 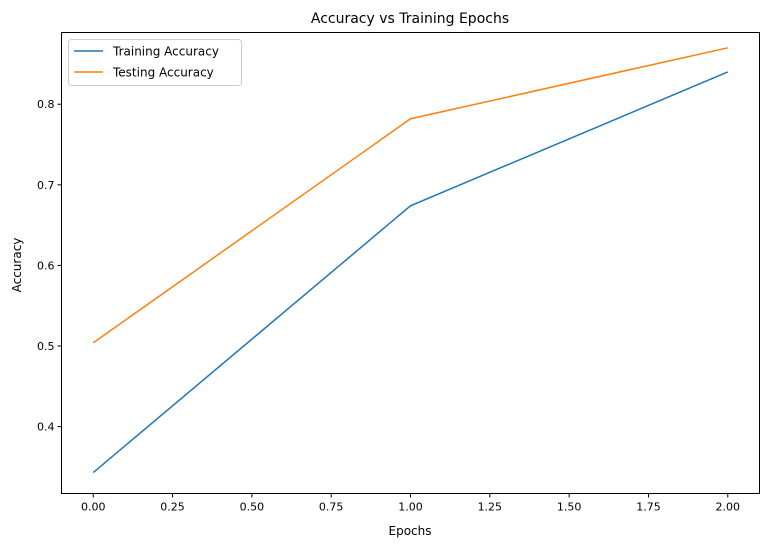 I want to click on legend: Training Accuracy Testing Accuracy, so click(x=155, y=62).